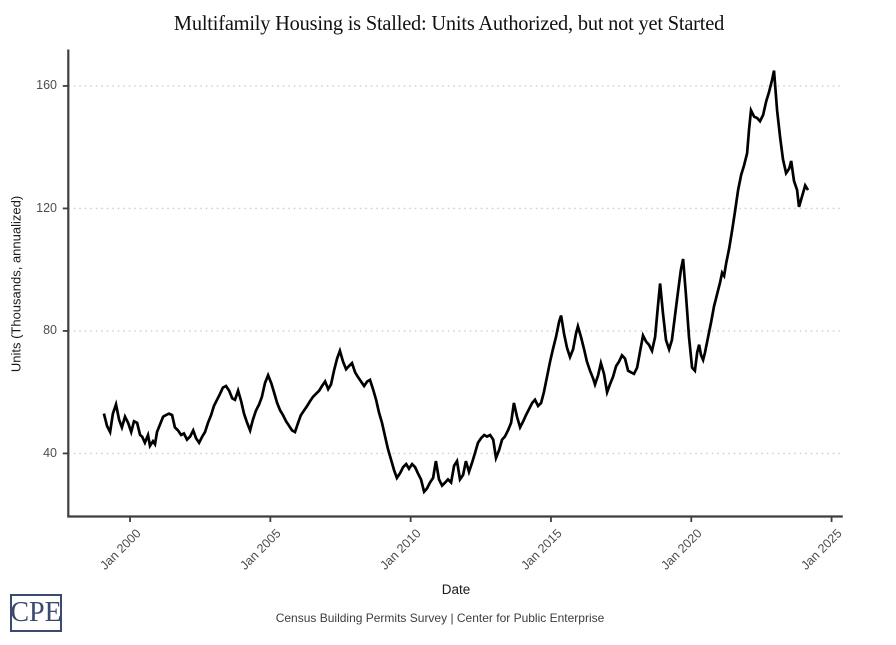 The image size is (896, 645). Describe the element at coordinates (46, 85) in the screenshot. I see `y-tick-label: 160` at that location.